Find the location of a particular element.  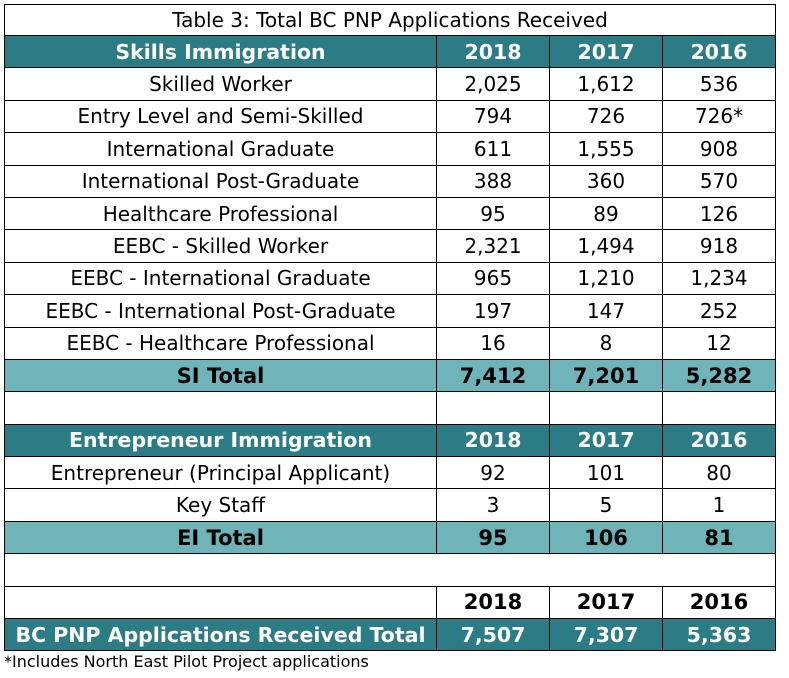

entrepreneur-header-2018: 2018 is located at coordinates (493, 440).